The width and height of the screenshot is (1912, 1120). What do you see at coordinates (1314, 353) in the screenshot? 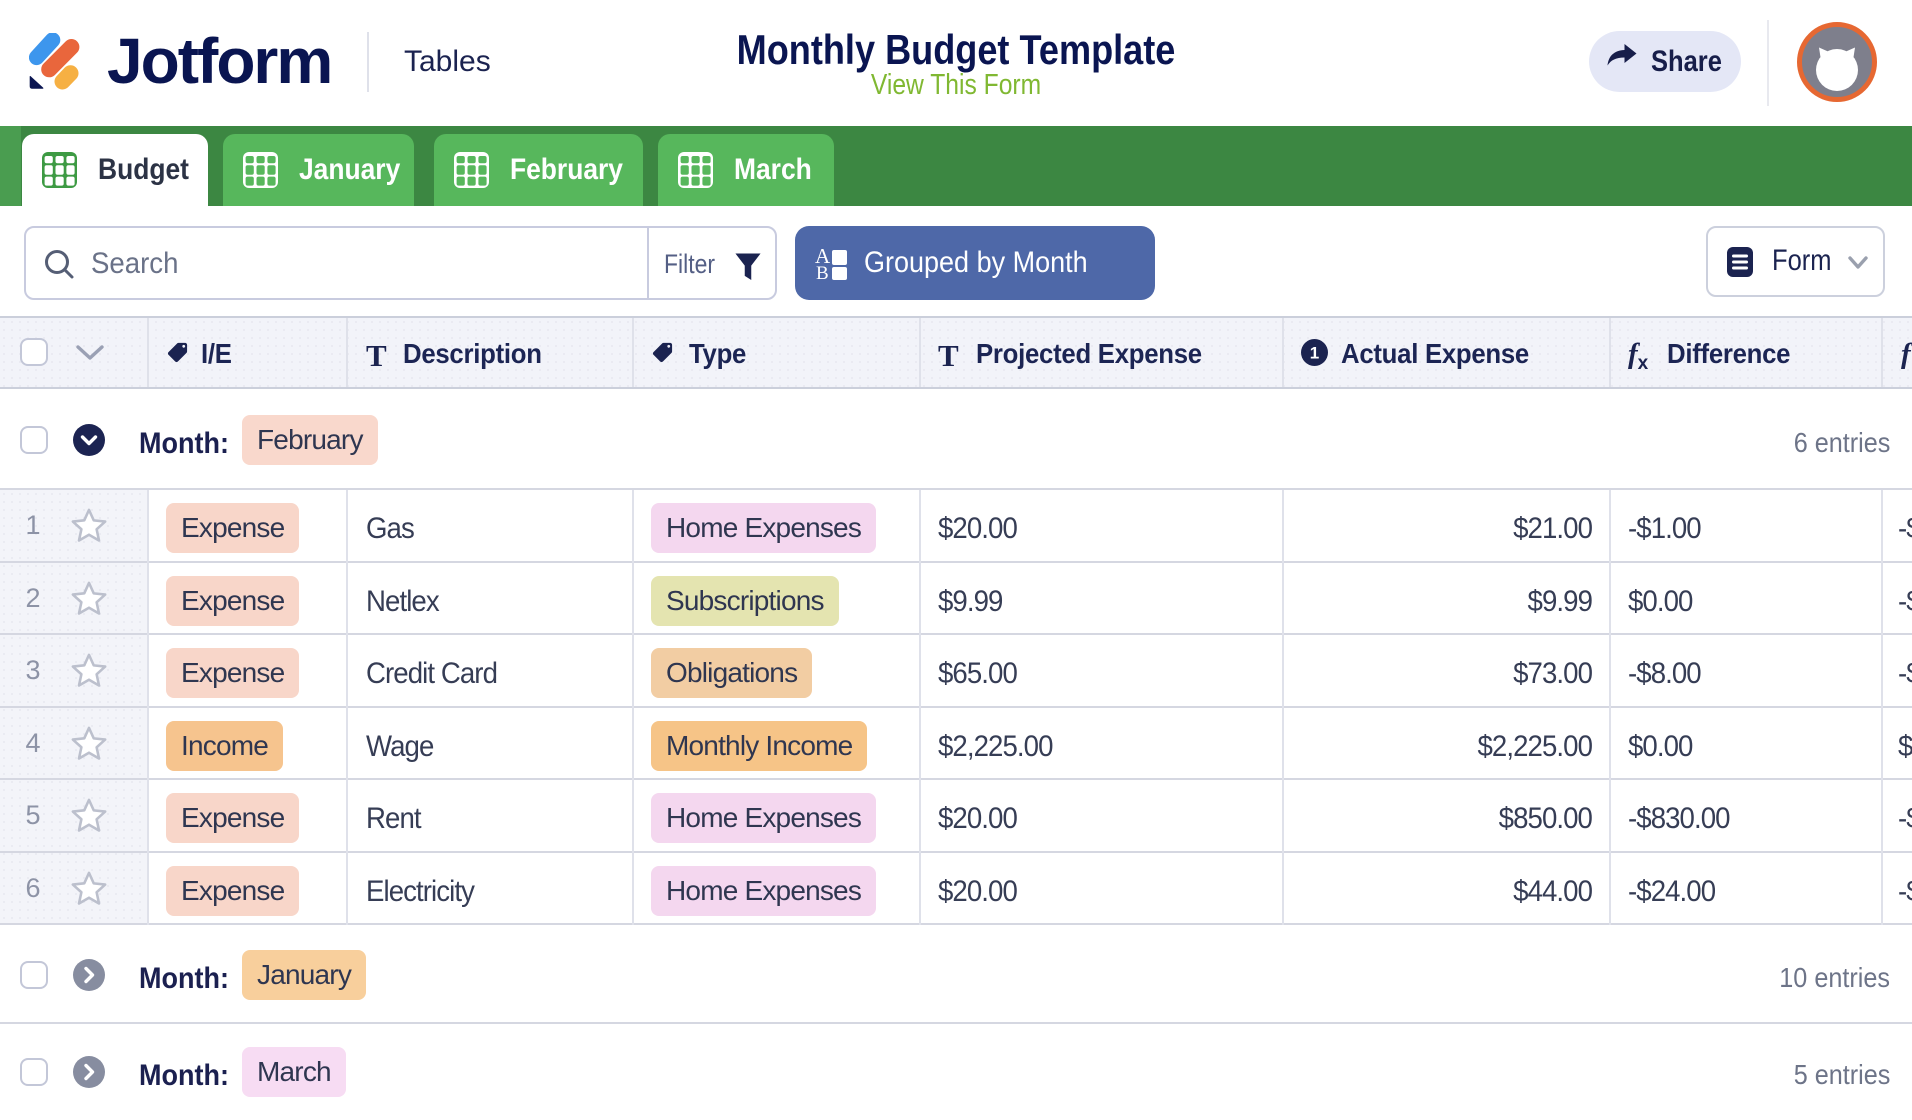
I see `svg-text: 1` at bounding box center [1314, 353].